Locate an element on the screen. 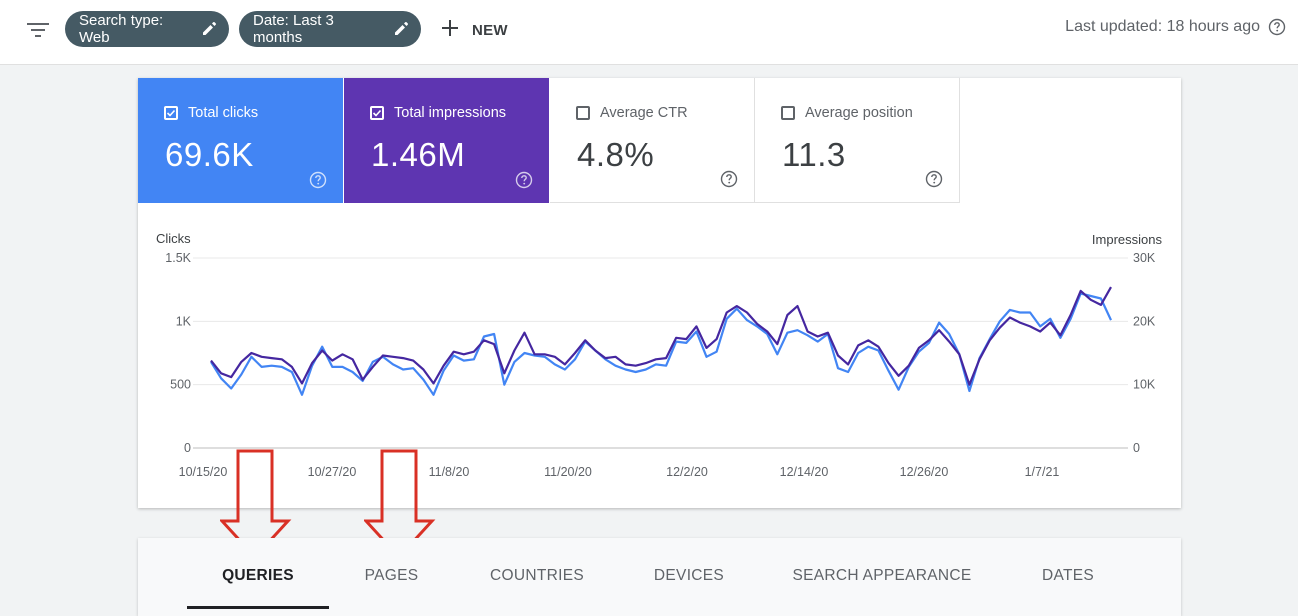  metric-average-position: Average position 11.3 is located at coordinates (857, 140).